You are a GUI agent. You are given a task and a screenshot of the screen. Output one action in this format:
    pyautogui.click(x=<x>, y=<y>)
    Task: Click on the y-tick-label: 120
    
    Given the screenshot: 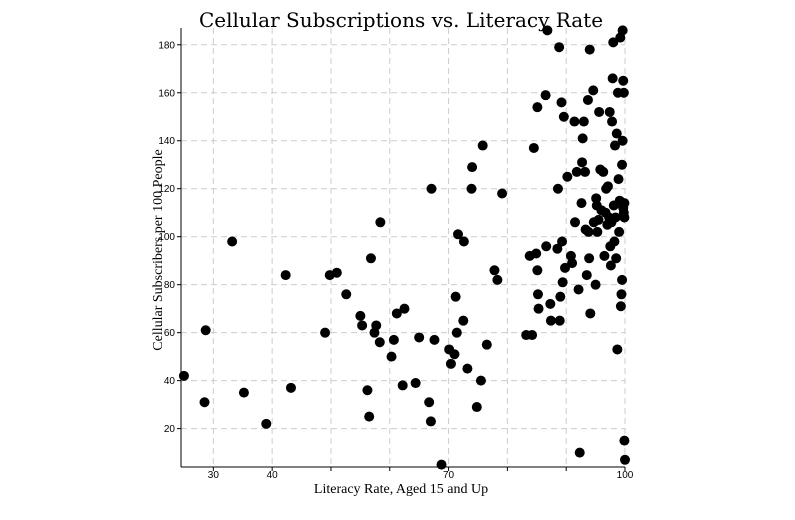 What is the action you would take?
    pyautogui.click(x=166, y=189)
    